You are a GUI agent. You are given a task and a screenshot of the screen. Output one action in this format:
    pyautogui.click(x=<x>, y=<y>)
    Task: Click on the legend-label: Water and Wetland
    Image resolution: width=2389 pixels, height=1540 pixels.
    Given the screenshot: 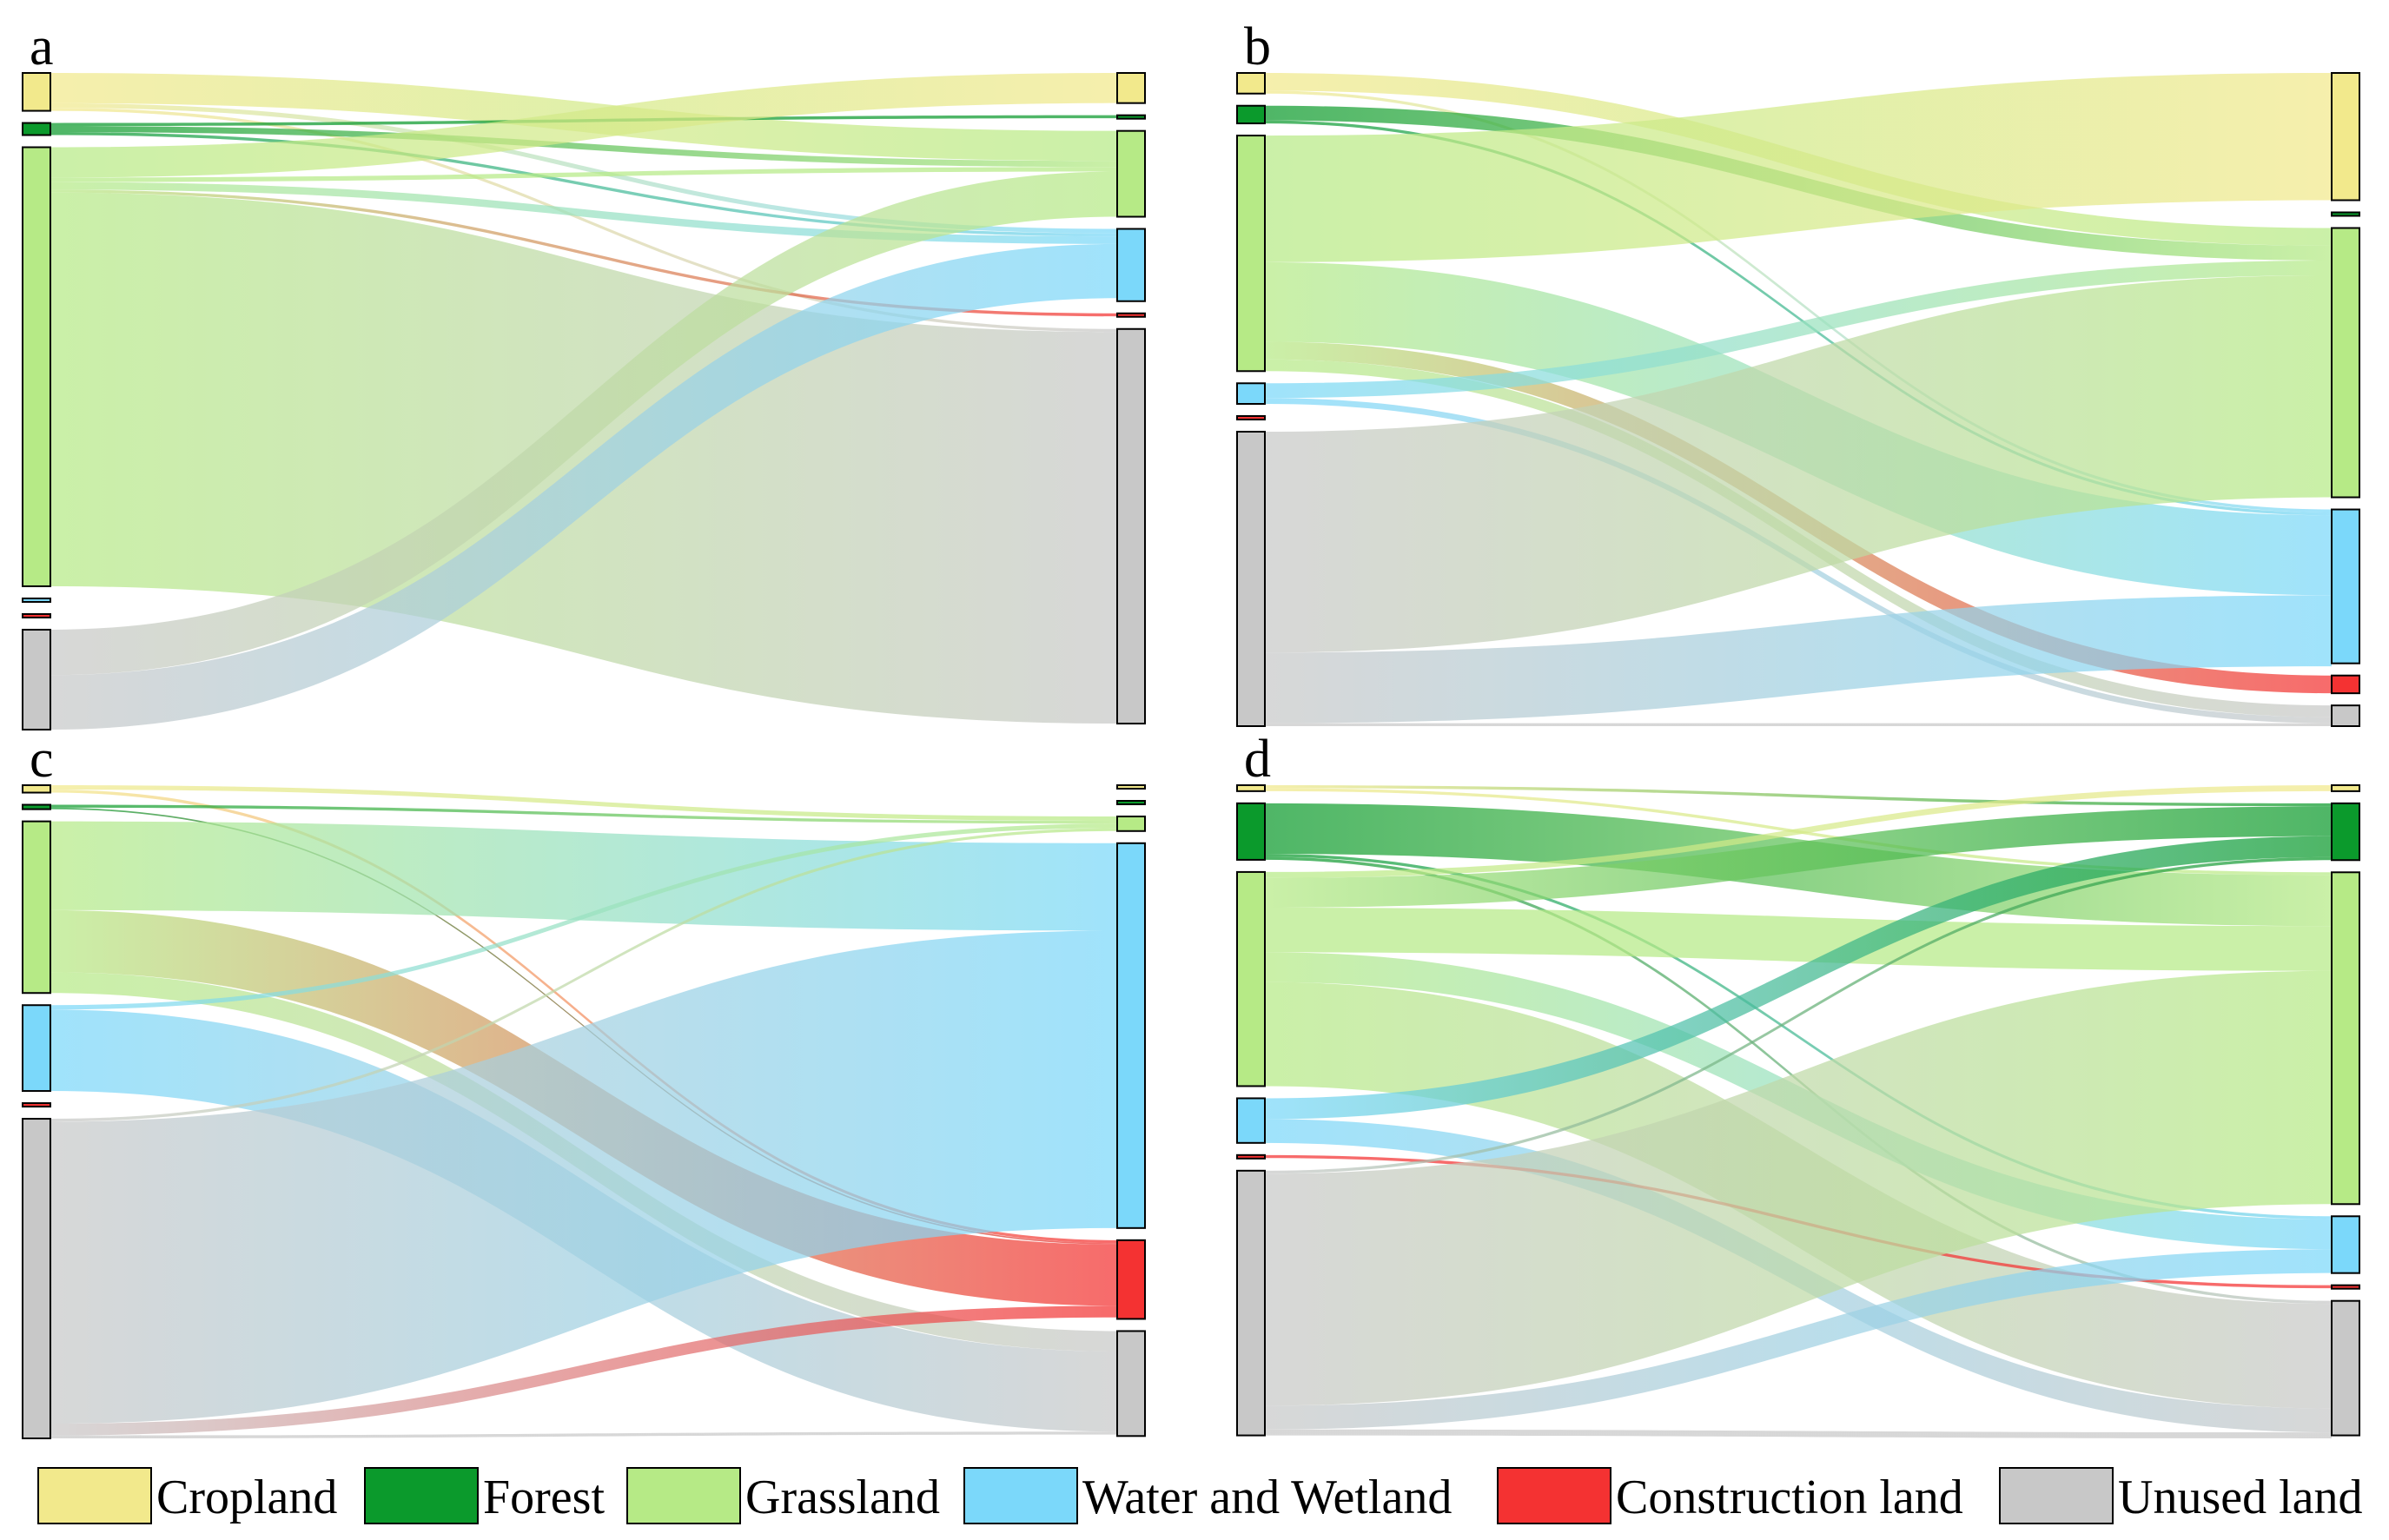 What is the action you would take?
    pyautogui.click(x=1267, y=1497)
    